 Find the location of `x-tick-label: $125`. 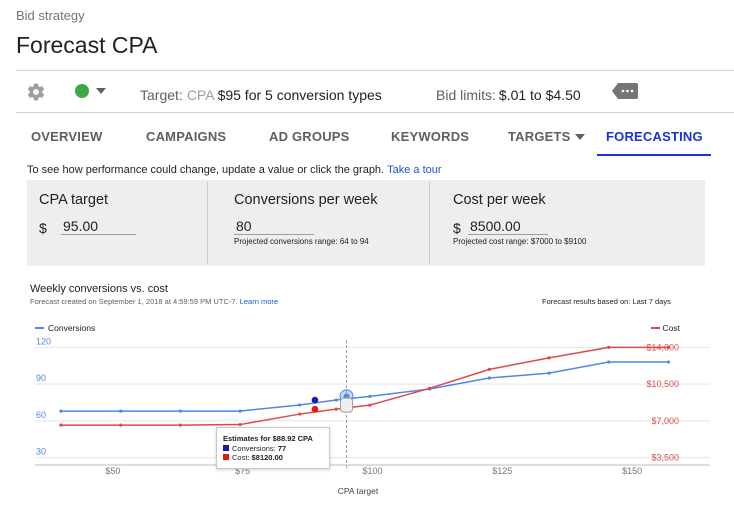

x-tick-label: $125 is located at coordinates (502, 471).